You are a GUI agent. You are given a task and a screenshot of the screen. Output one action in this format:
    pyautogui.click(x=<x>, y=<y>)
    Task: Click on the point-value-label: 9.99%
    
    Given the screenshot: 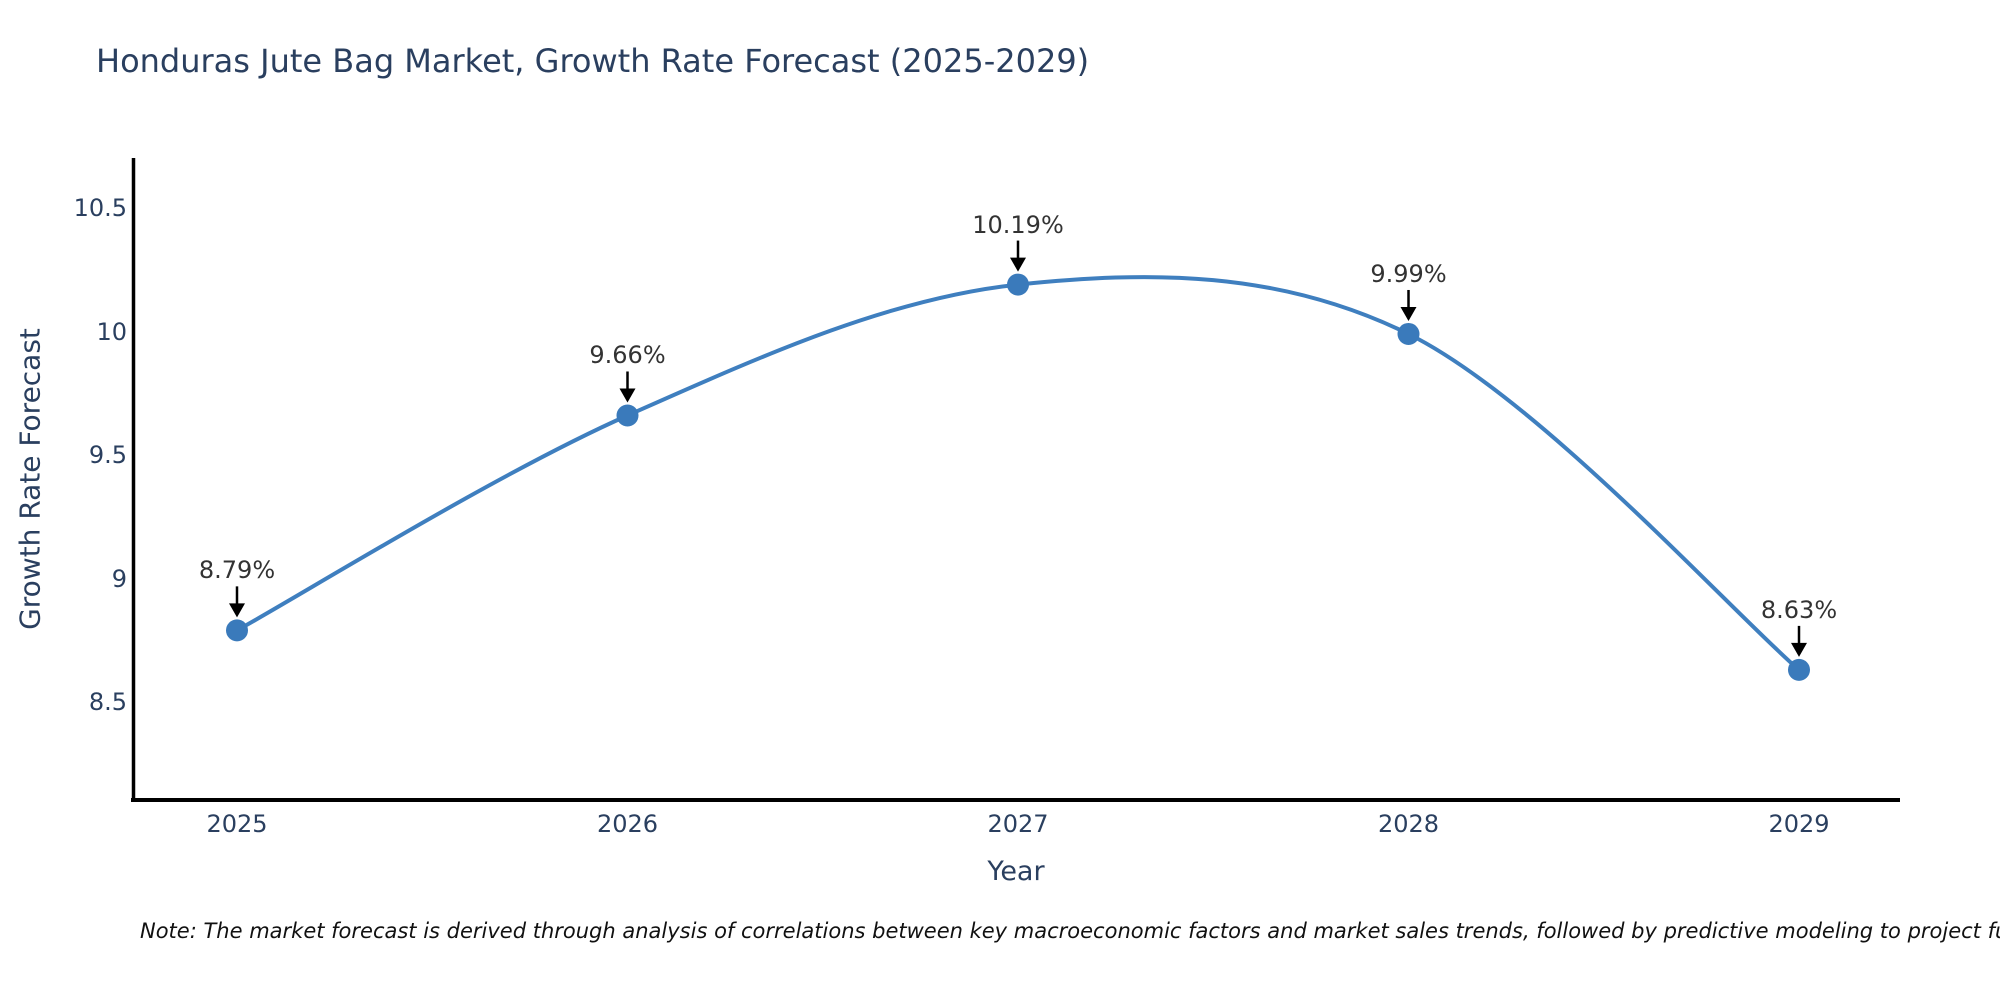 What is the action you would take?
    pyautogui.click(x=1408, y=273)
    